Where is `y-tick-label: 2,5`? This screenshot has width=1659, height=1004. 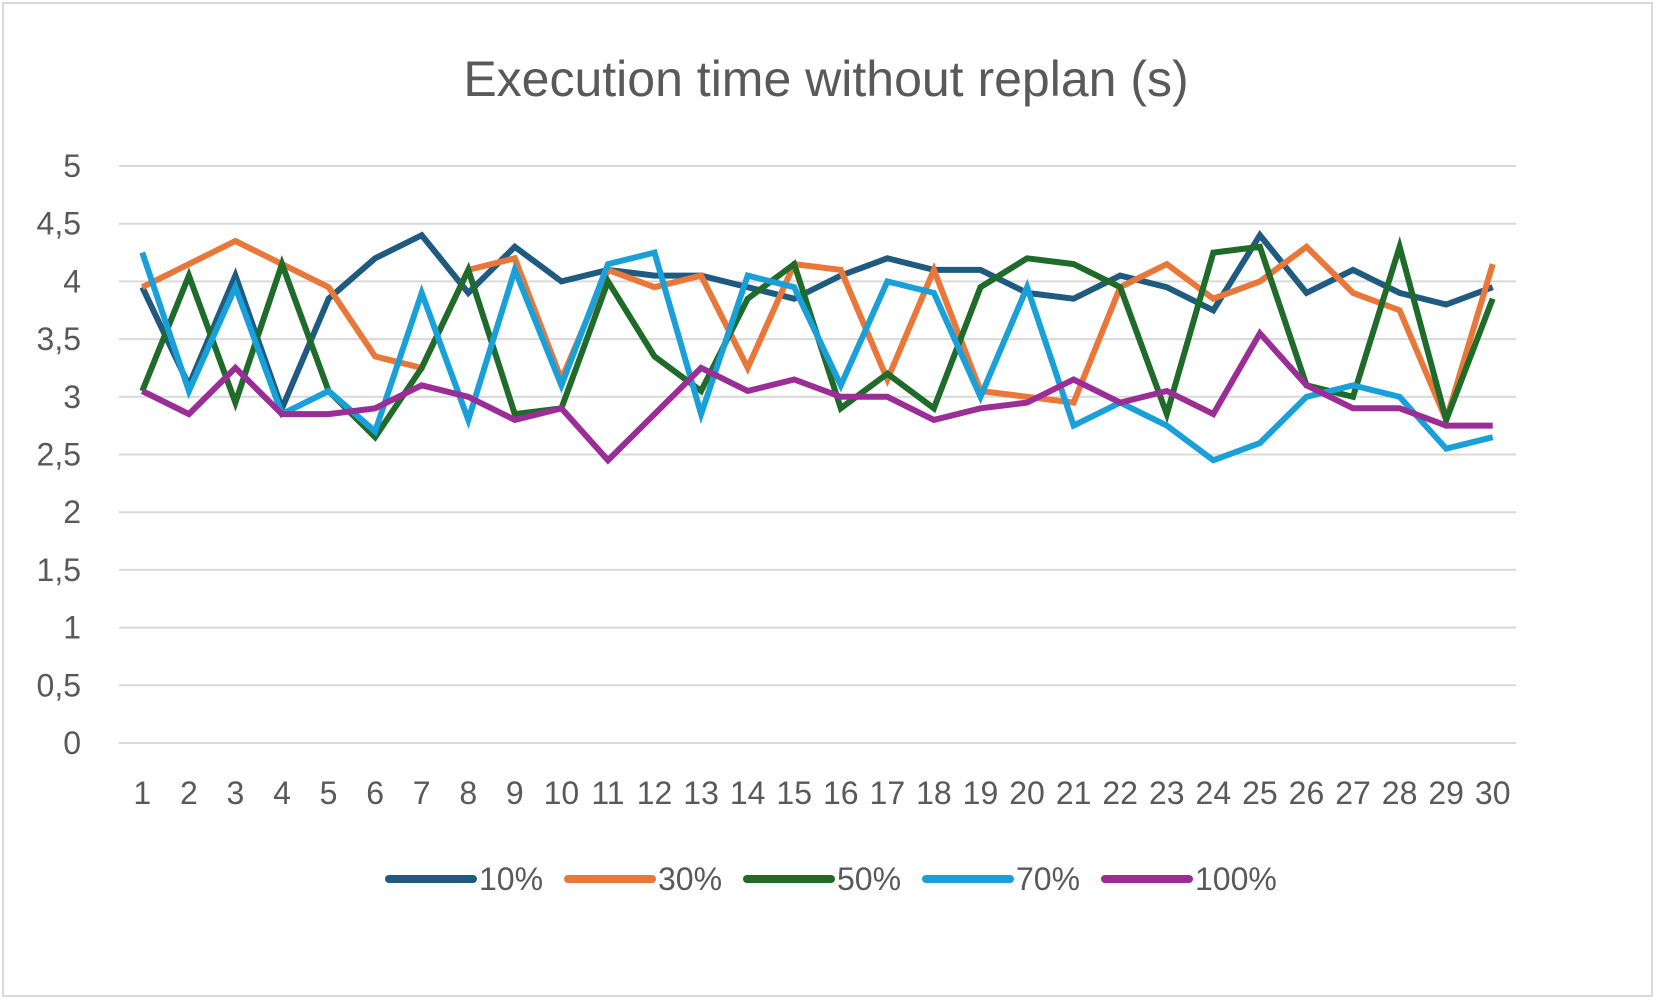
y-tick-label: 2,5 is located at coordinates (59, 455).